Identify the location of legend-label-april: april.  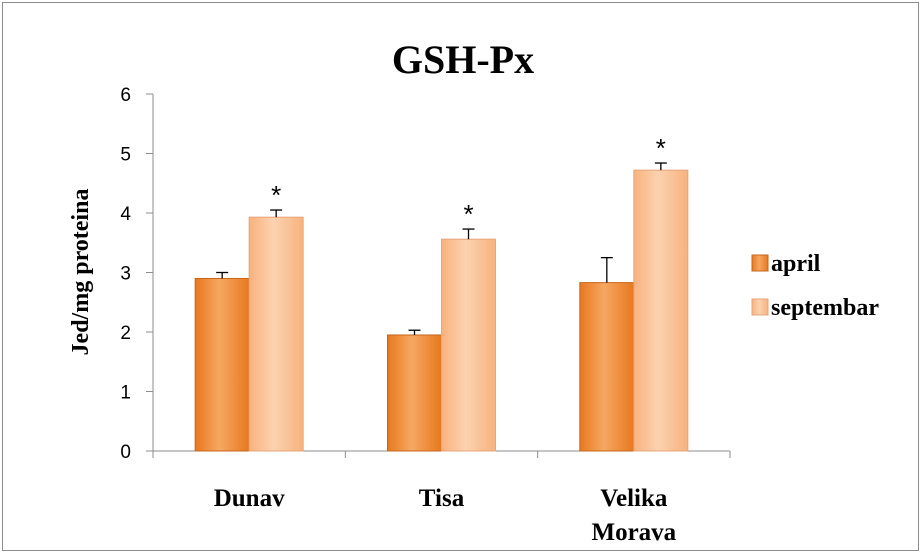
(796, 264).